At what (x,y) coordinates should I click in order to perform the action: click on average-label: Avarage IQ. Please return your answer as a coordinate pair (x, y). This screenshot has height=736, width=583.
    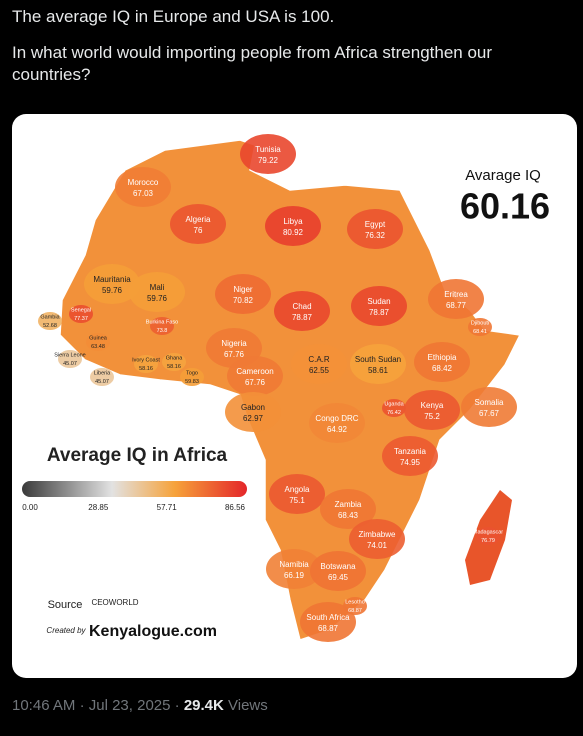
    Looking at the image, I should click on (503, 175).